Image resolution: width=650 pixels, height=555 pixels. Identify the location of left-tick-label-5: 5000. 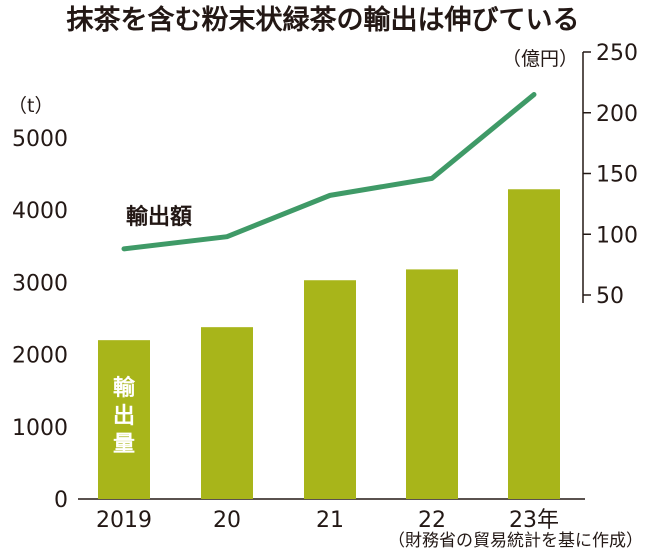
(40, 139).